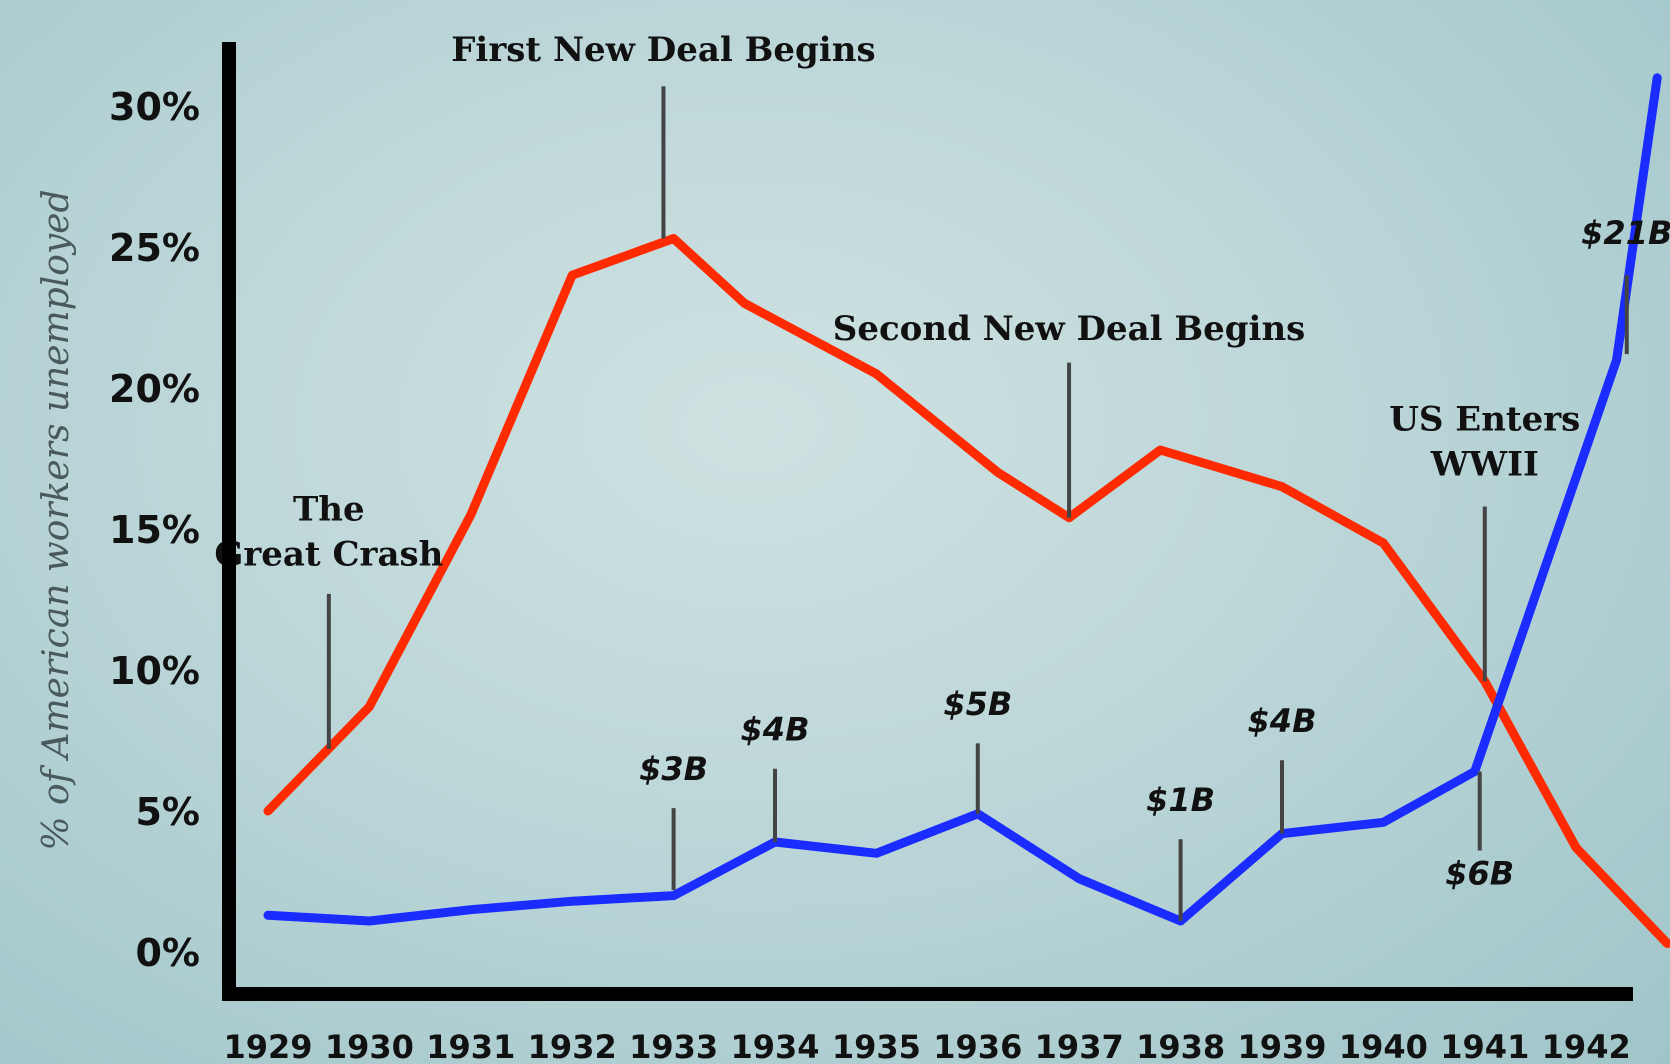  Describe the element at coordinates (167, 812) in the screenshot. I see `y-tick-label: 5%` at that location.